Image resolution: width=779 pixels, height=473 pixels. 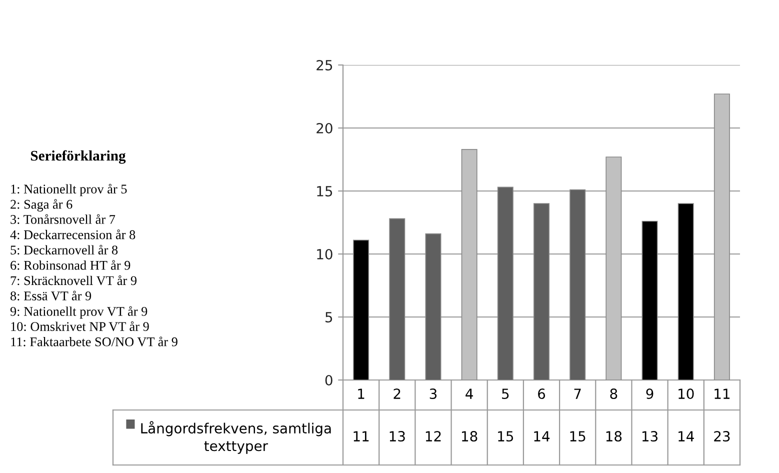 I want to click on text: 11: Faktaarbete SO/NO VT år 9, so click(x=94, y=341).